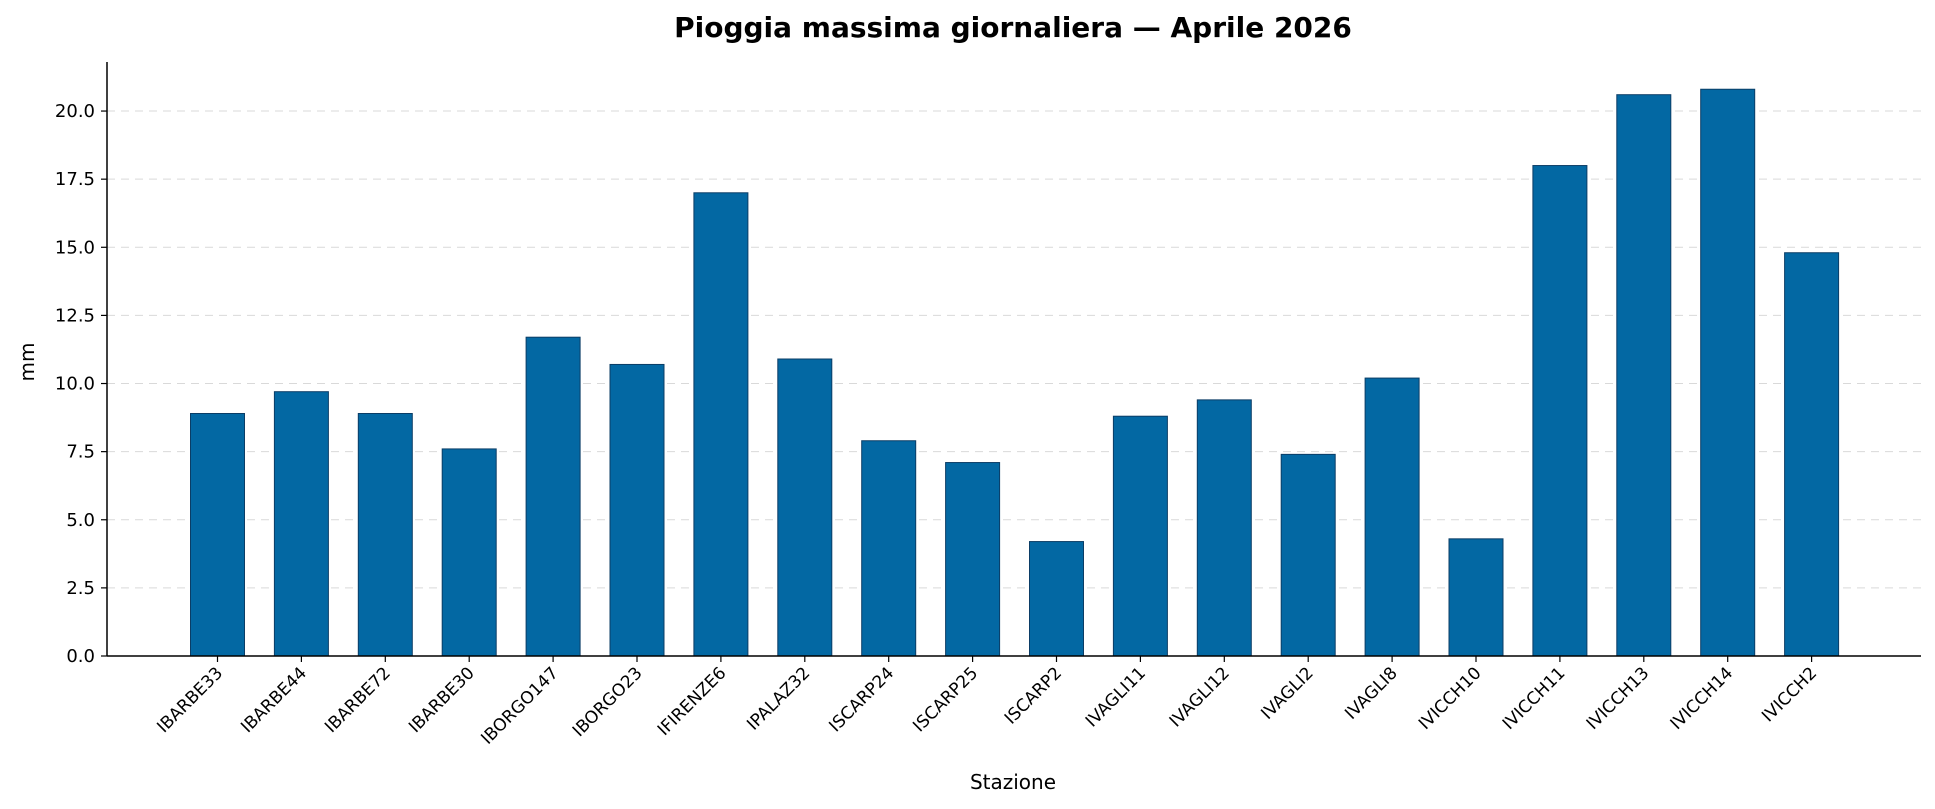 Image resolution: width=1935 pixels, height=809 pixels. What do you see at coordinates (861, 699) in the screenshot?
I see `x-tick-label: ISCARP24` at bounding box center [861, 699].